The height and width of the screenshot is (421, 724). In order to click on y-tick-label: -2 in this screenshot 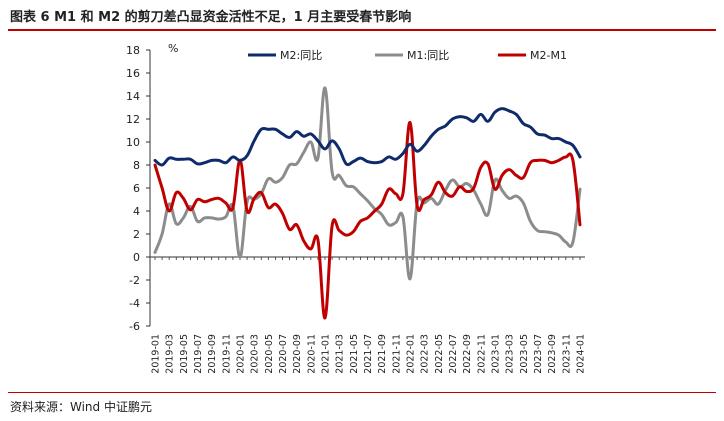, I will do `click(134, 280)`.